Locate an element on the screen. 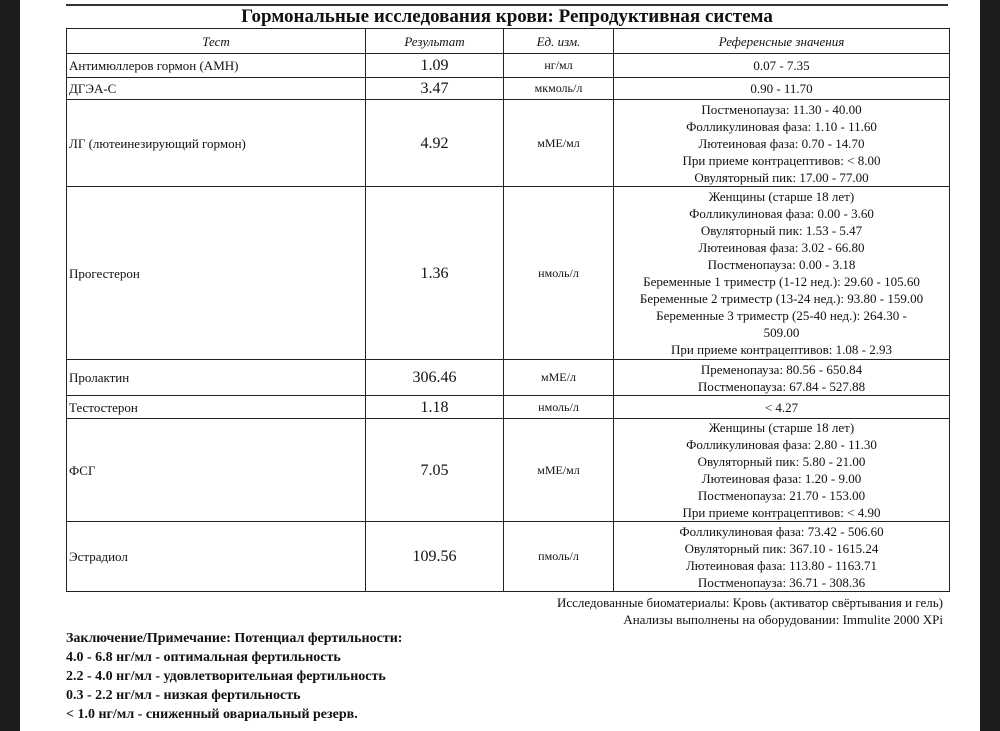  test-name: ЛГ (лютеинезирующий гормон) is located at coordinates (216, 143).